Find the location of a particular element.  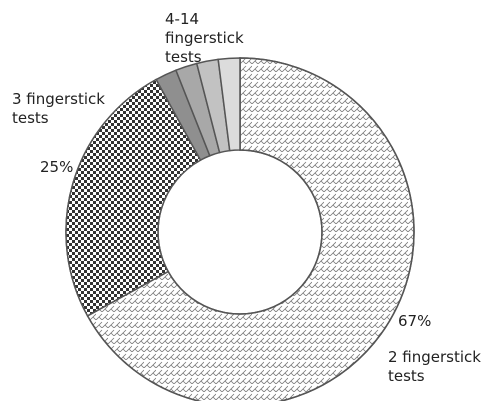

category-label: 3 fingerstick tests is located at coordinates (58, 108).